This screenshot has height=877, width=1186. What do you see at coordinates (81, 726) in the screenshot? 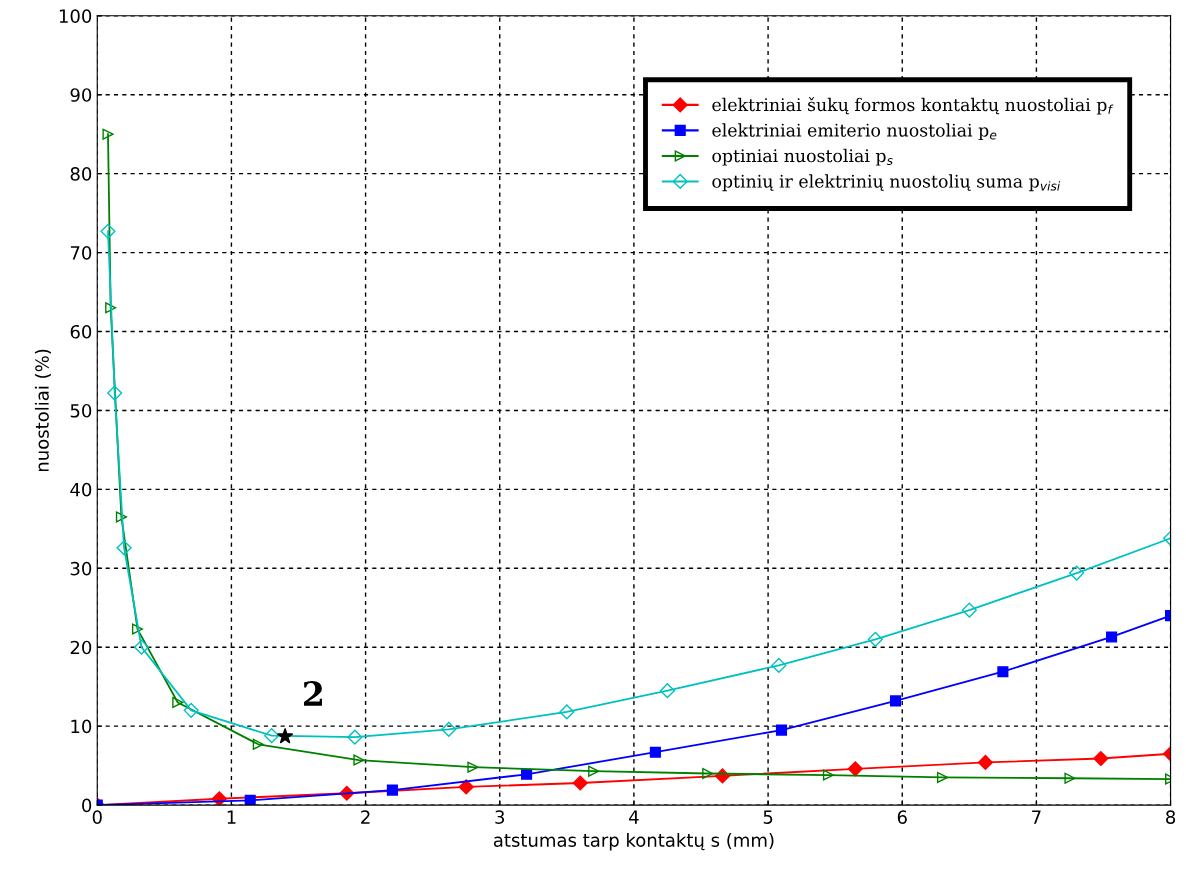
I see `y-tick-label: 10` at bounding box center [81, 726].